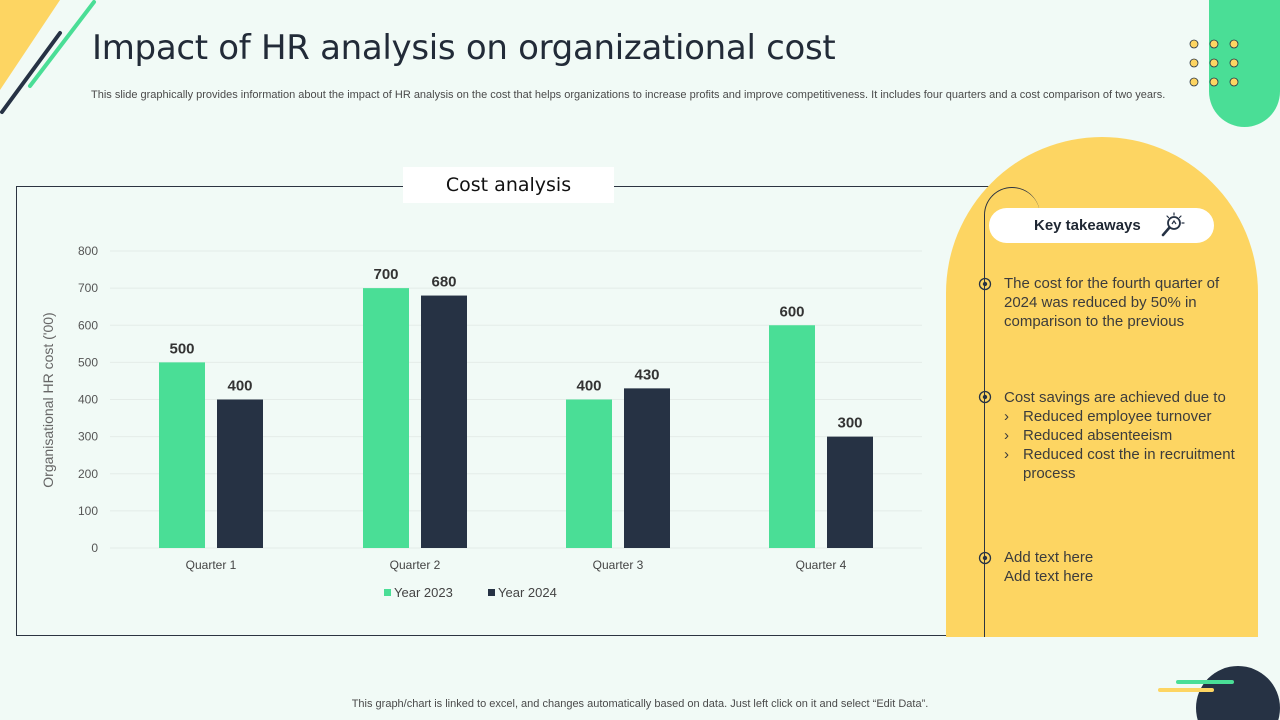 The image size is (1280, 720). What do you see at coordinates (508, 185) in the screenshot?
I see `chart-title: Cost analysis` at bounding box center [508, 185].